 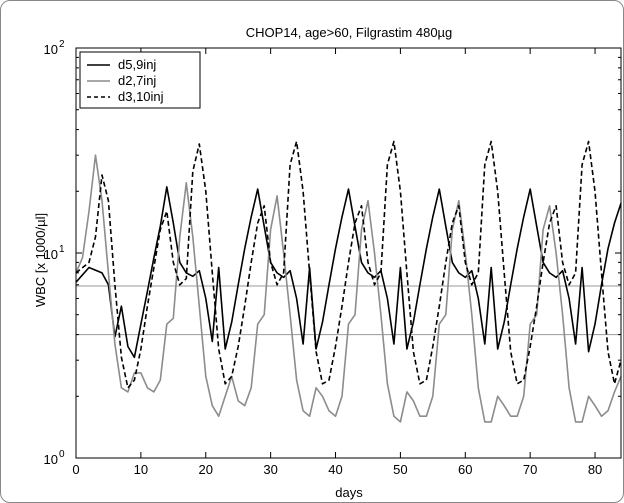 What do you see at coordinates (40, 260) in the screenshot?
I see `y-axis-title: WBC [x 1000/µl]` at bounding box center [40, 260].